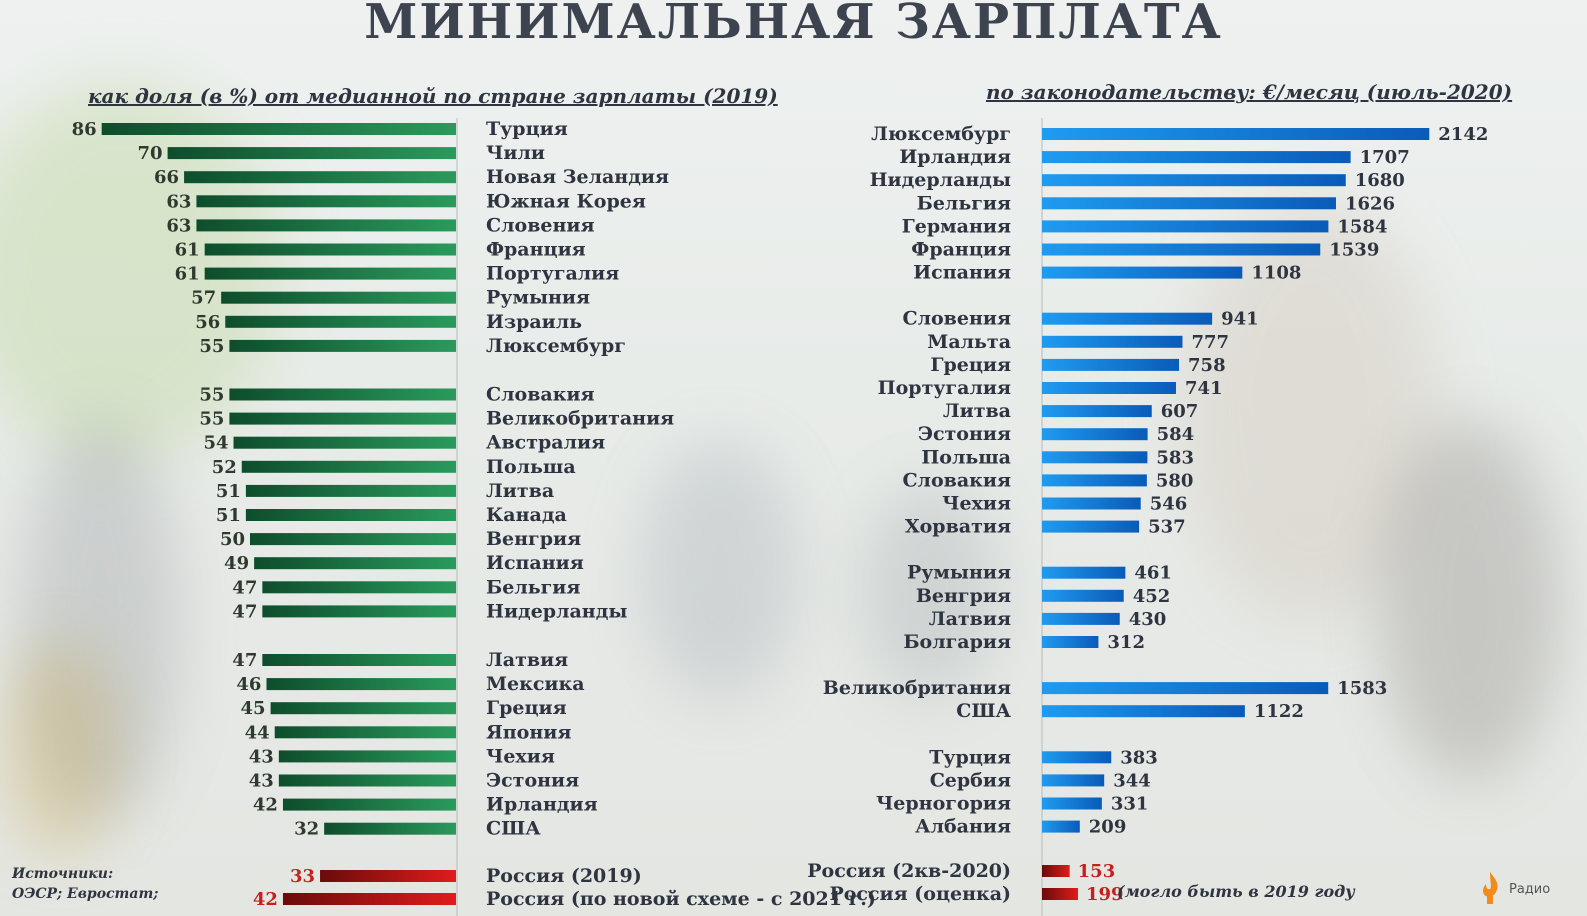  I want to click on category-label: Словения, so click(540, 225).